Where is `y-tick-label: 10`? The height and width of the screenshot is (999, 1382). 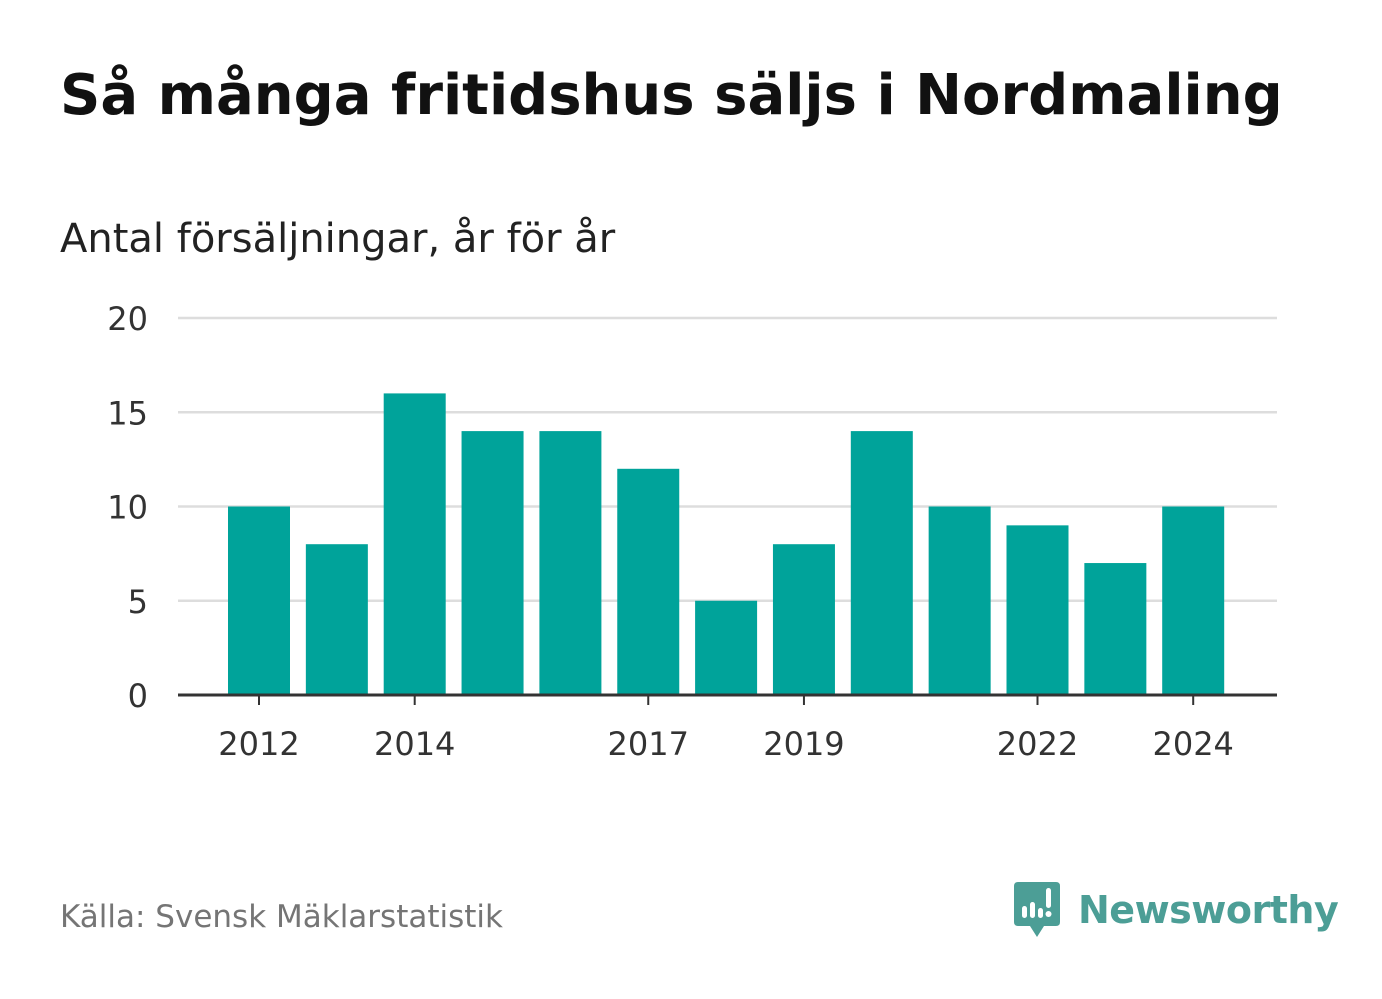
y-tick-label: 10 is located at coordinates (127, 508).